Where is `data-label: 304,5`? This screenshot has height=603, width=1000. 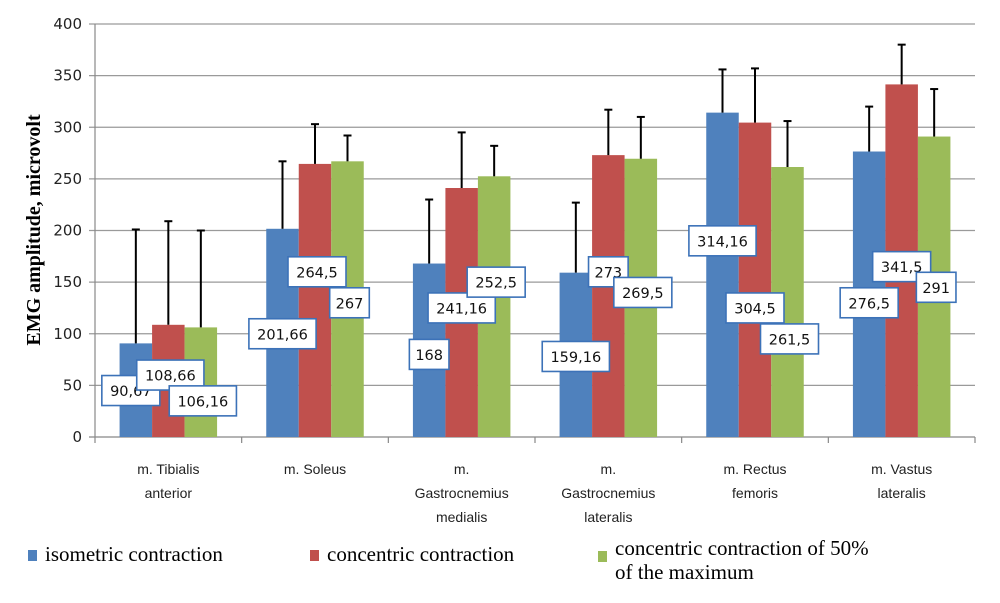 data-label: 304,5 is located at coordinates (755, 309).